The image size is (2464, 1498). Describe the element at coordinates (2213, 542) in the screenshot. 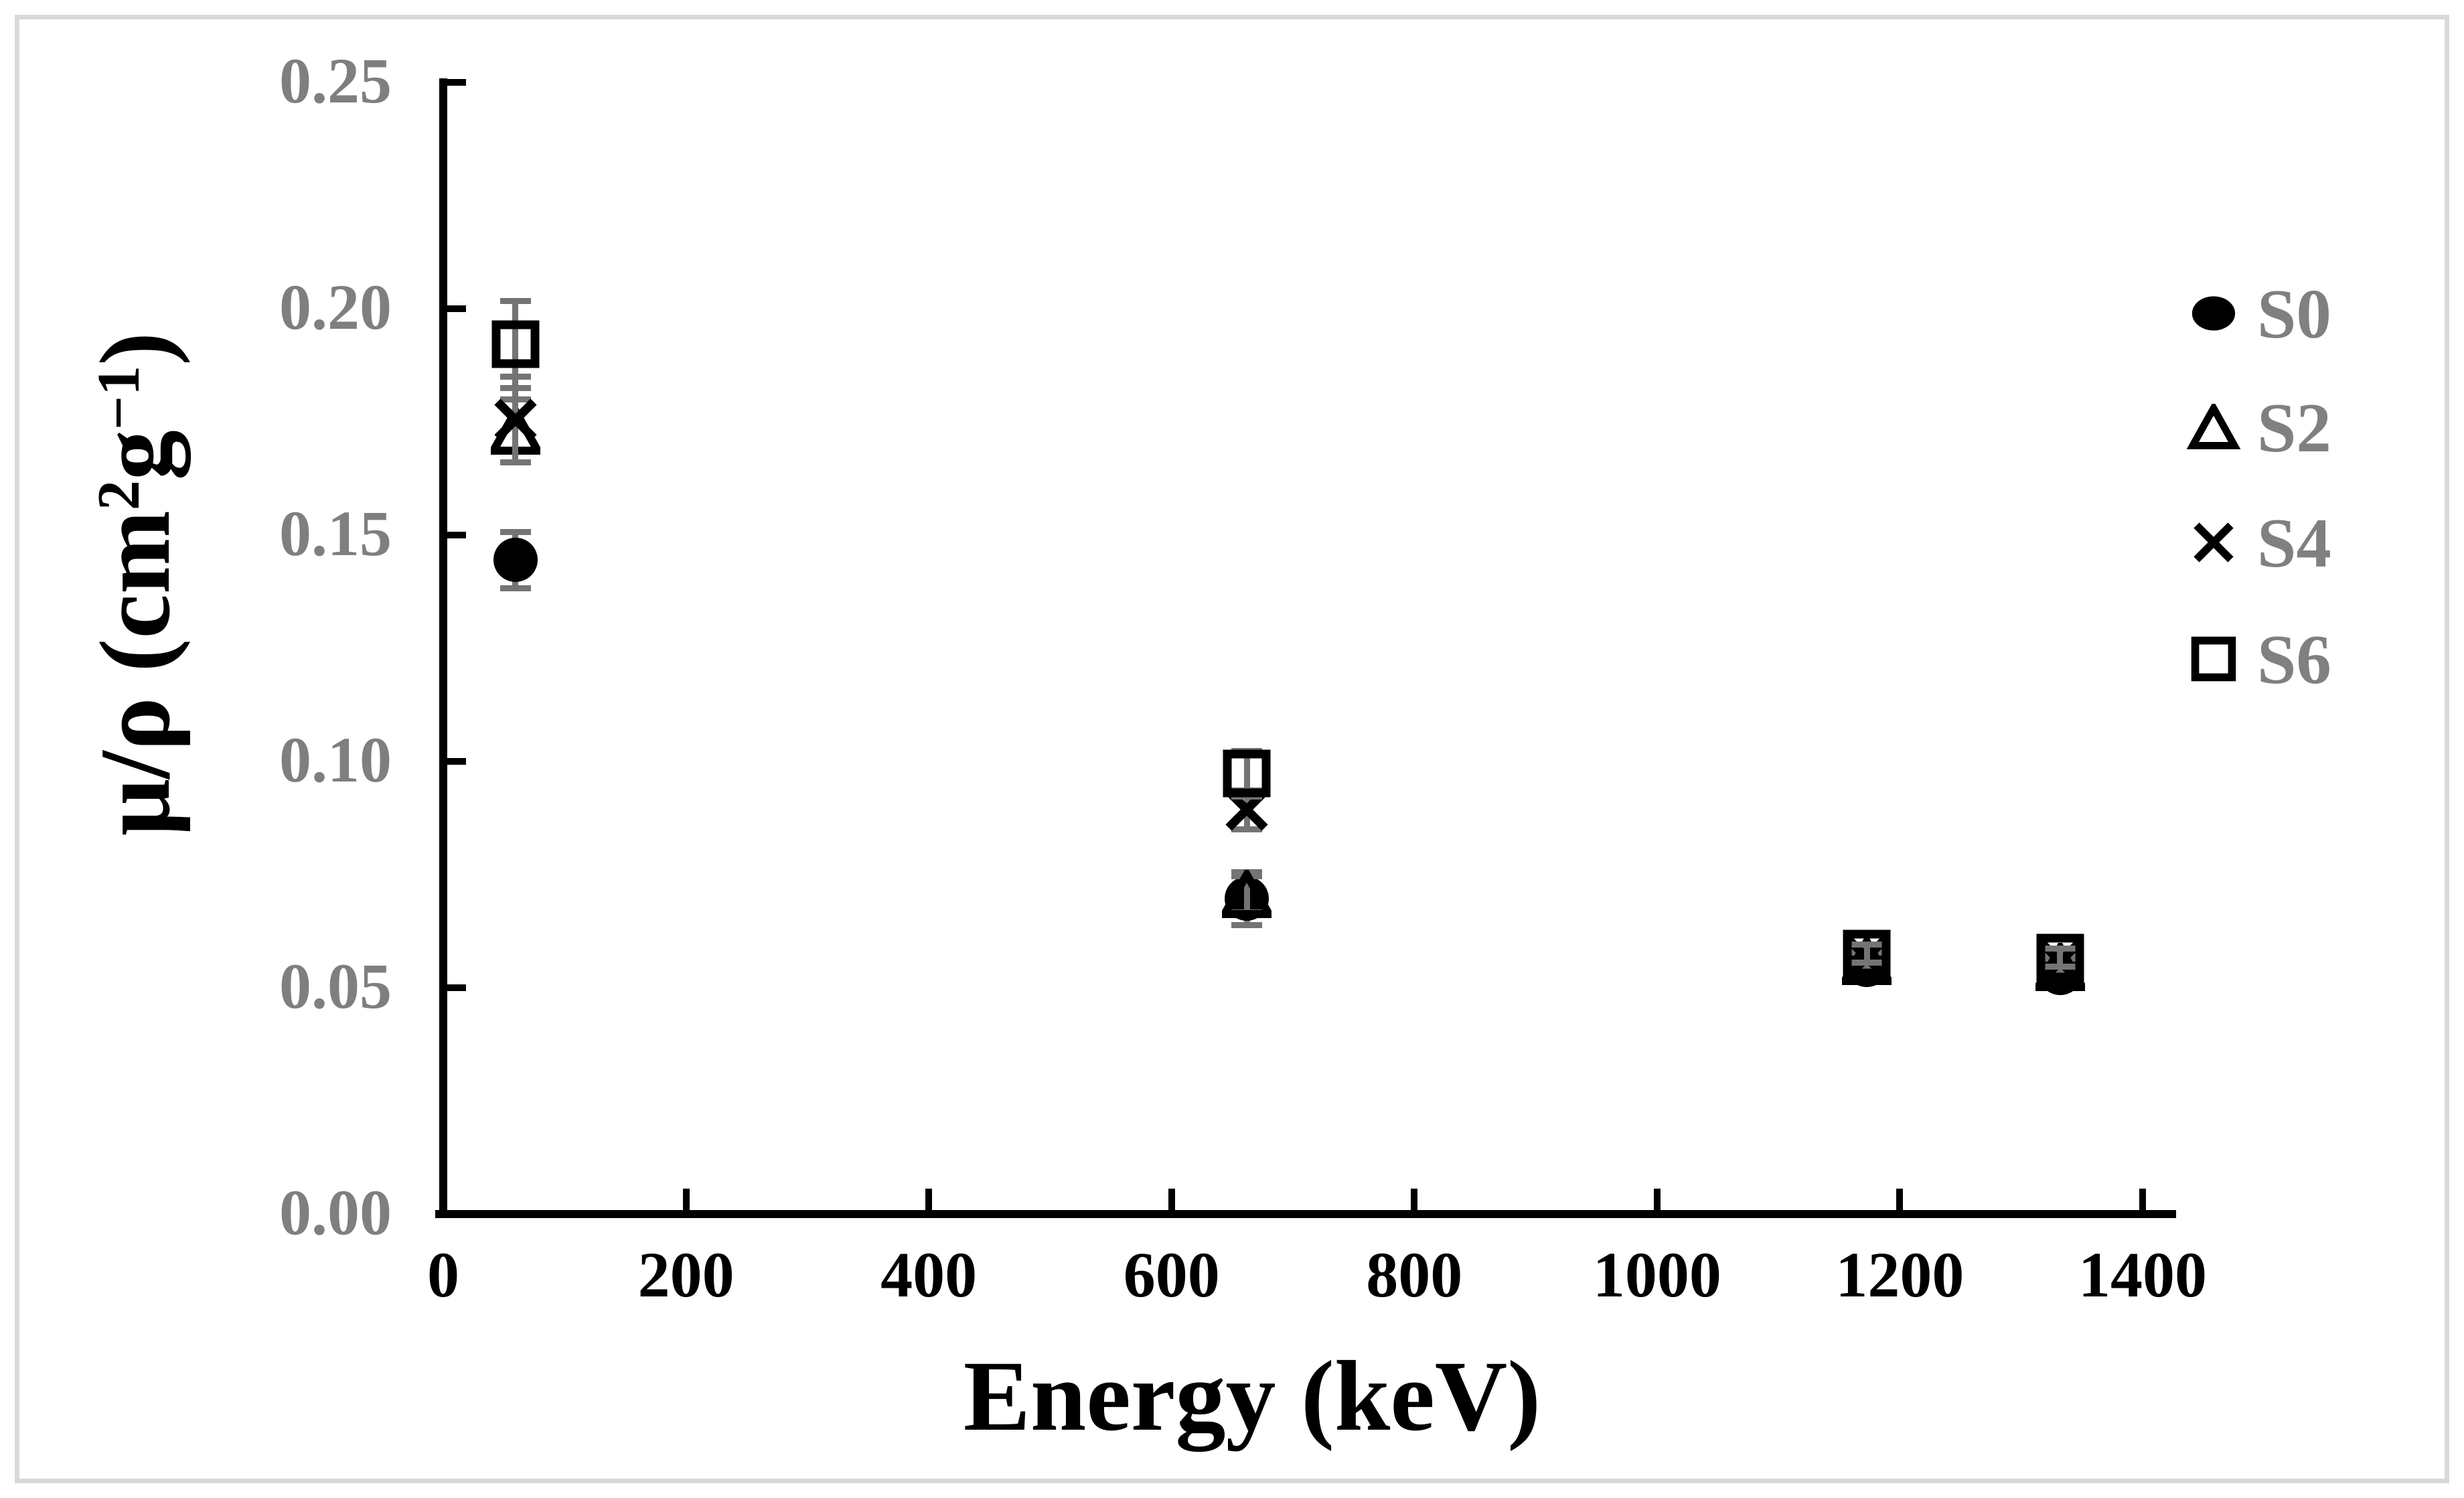

I see `legend-marker-x-cross-icon` at that location.